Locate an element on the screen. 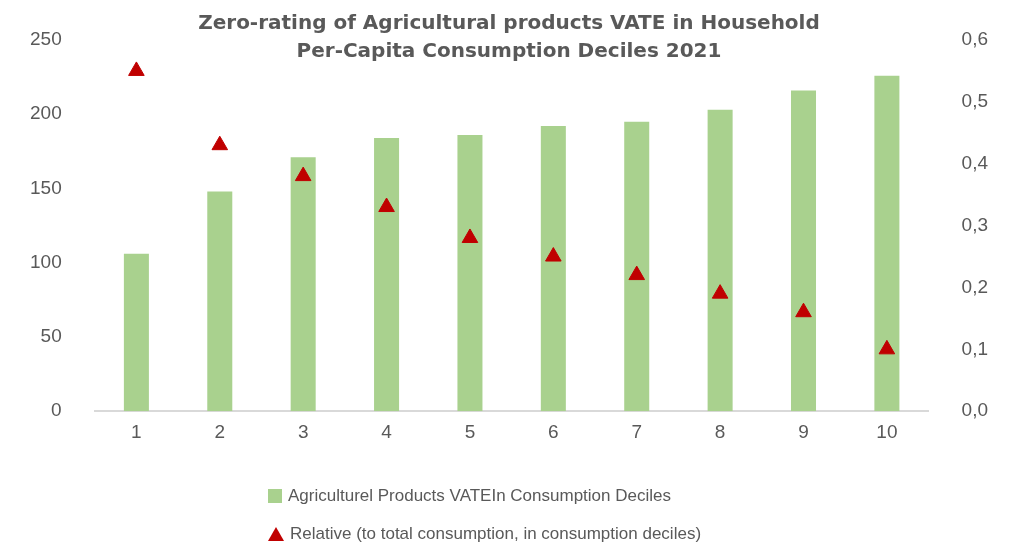 The image size is (1018, 544). y2-tick-label: 0,3 is located at coordinates (975, 224).